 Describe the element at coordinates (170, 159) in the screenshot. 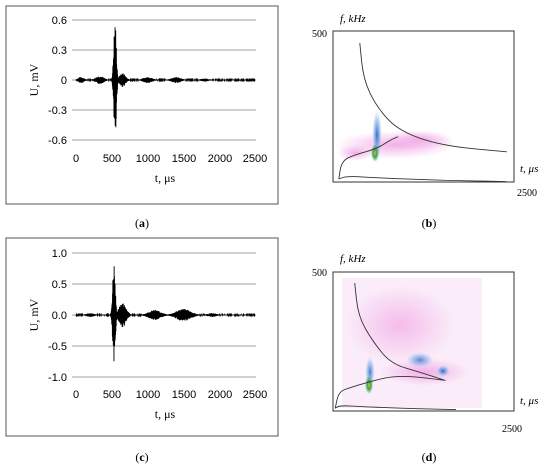

I see `chart-a-x-ticks: 0 500 1000 1500 2000 2500` at that location.